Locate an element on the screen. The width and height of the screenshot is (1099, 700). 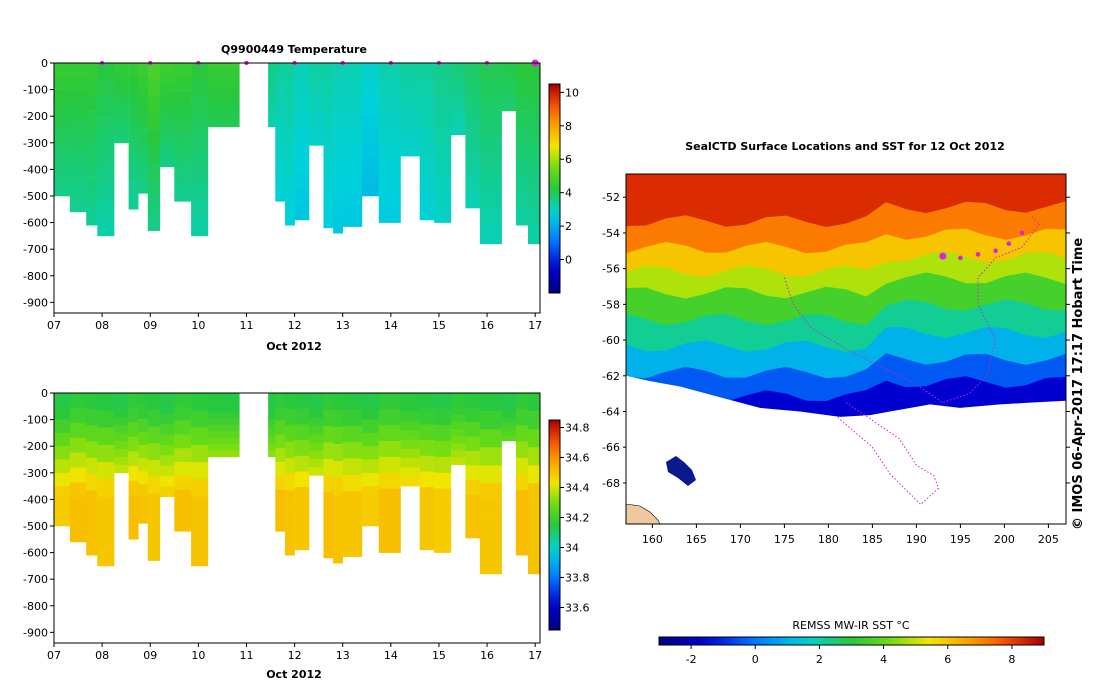
antarctic-ice-region is located at coordinates (846, 449).